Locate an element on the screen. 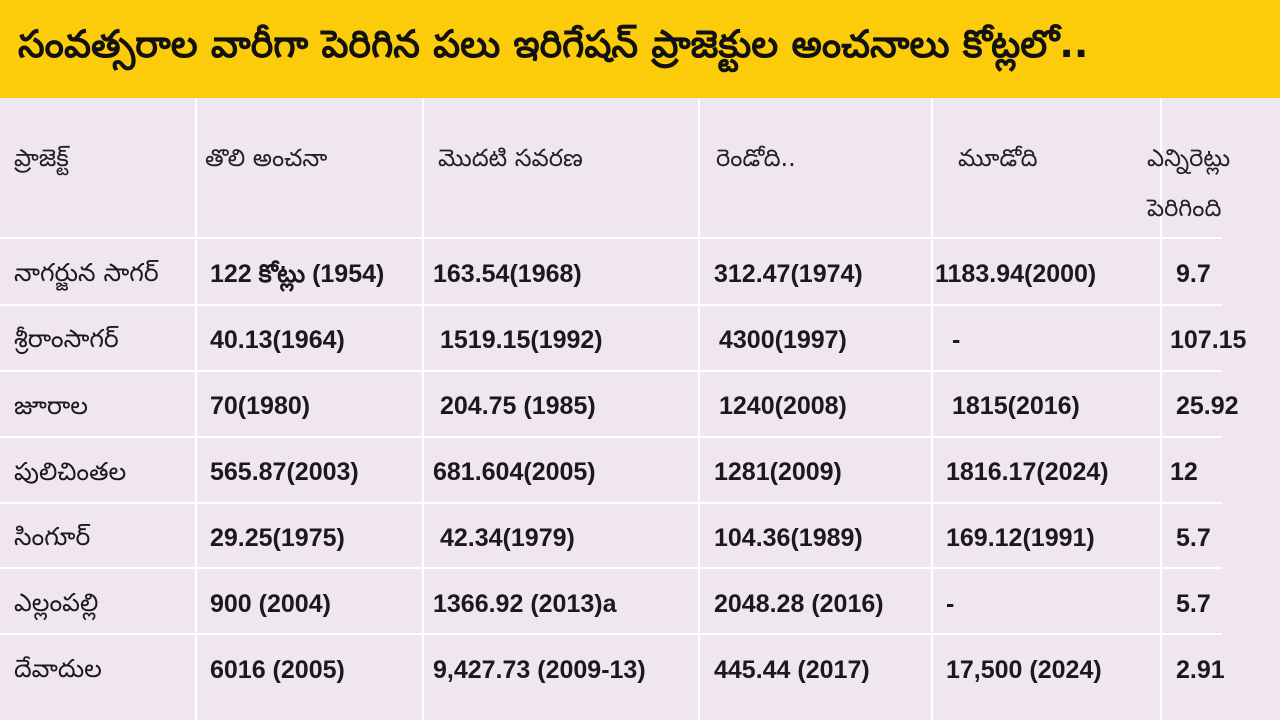  table-cell: 312.47(1974) is located at coordinates (788, 274).